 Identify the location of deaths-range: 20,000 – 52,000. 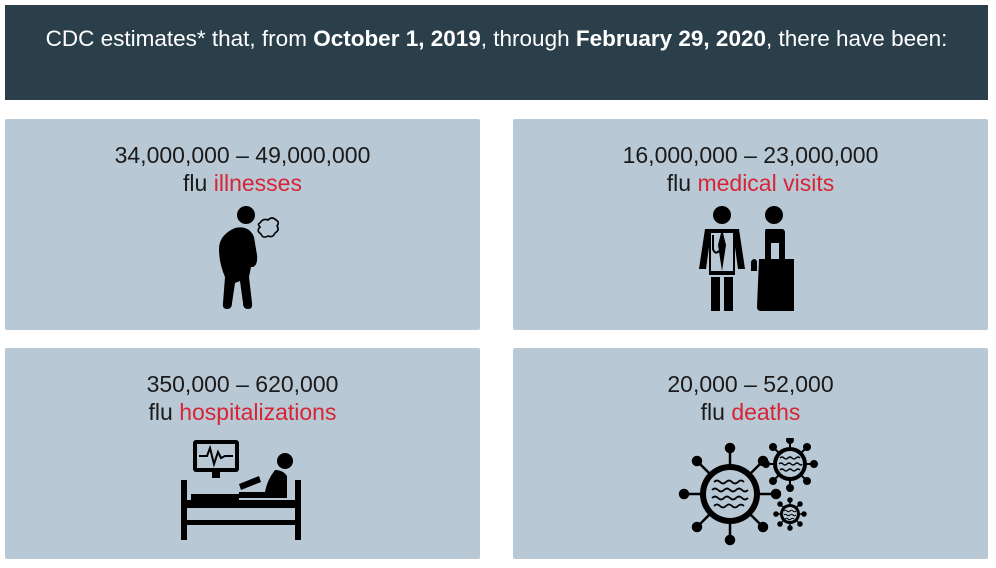
(750, 384).